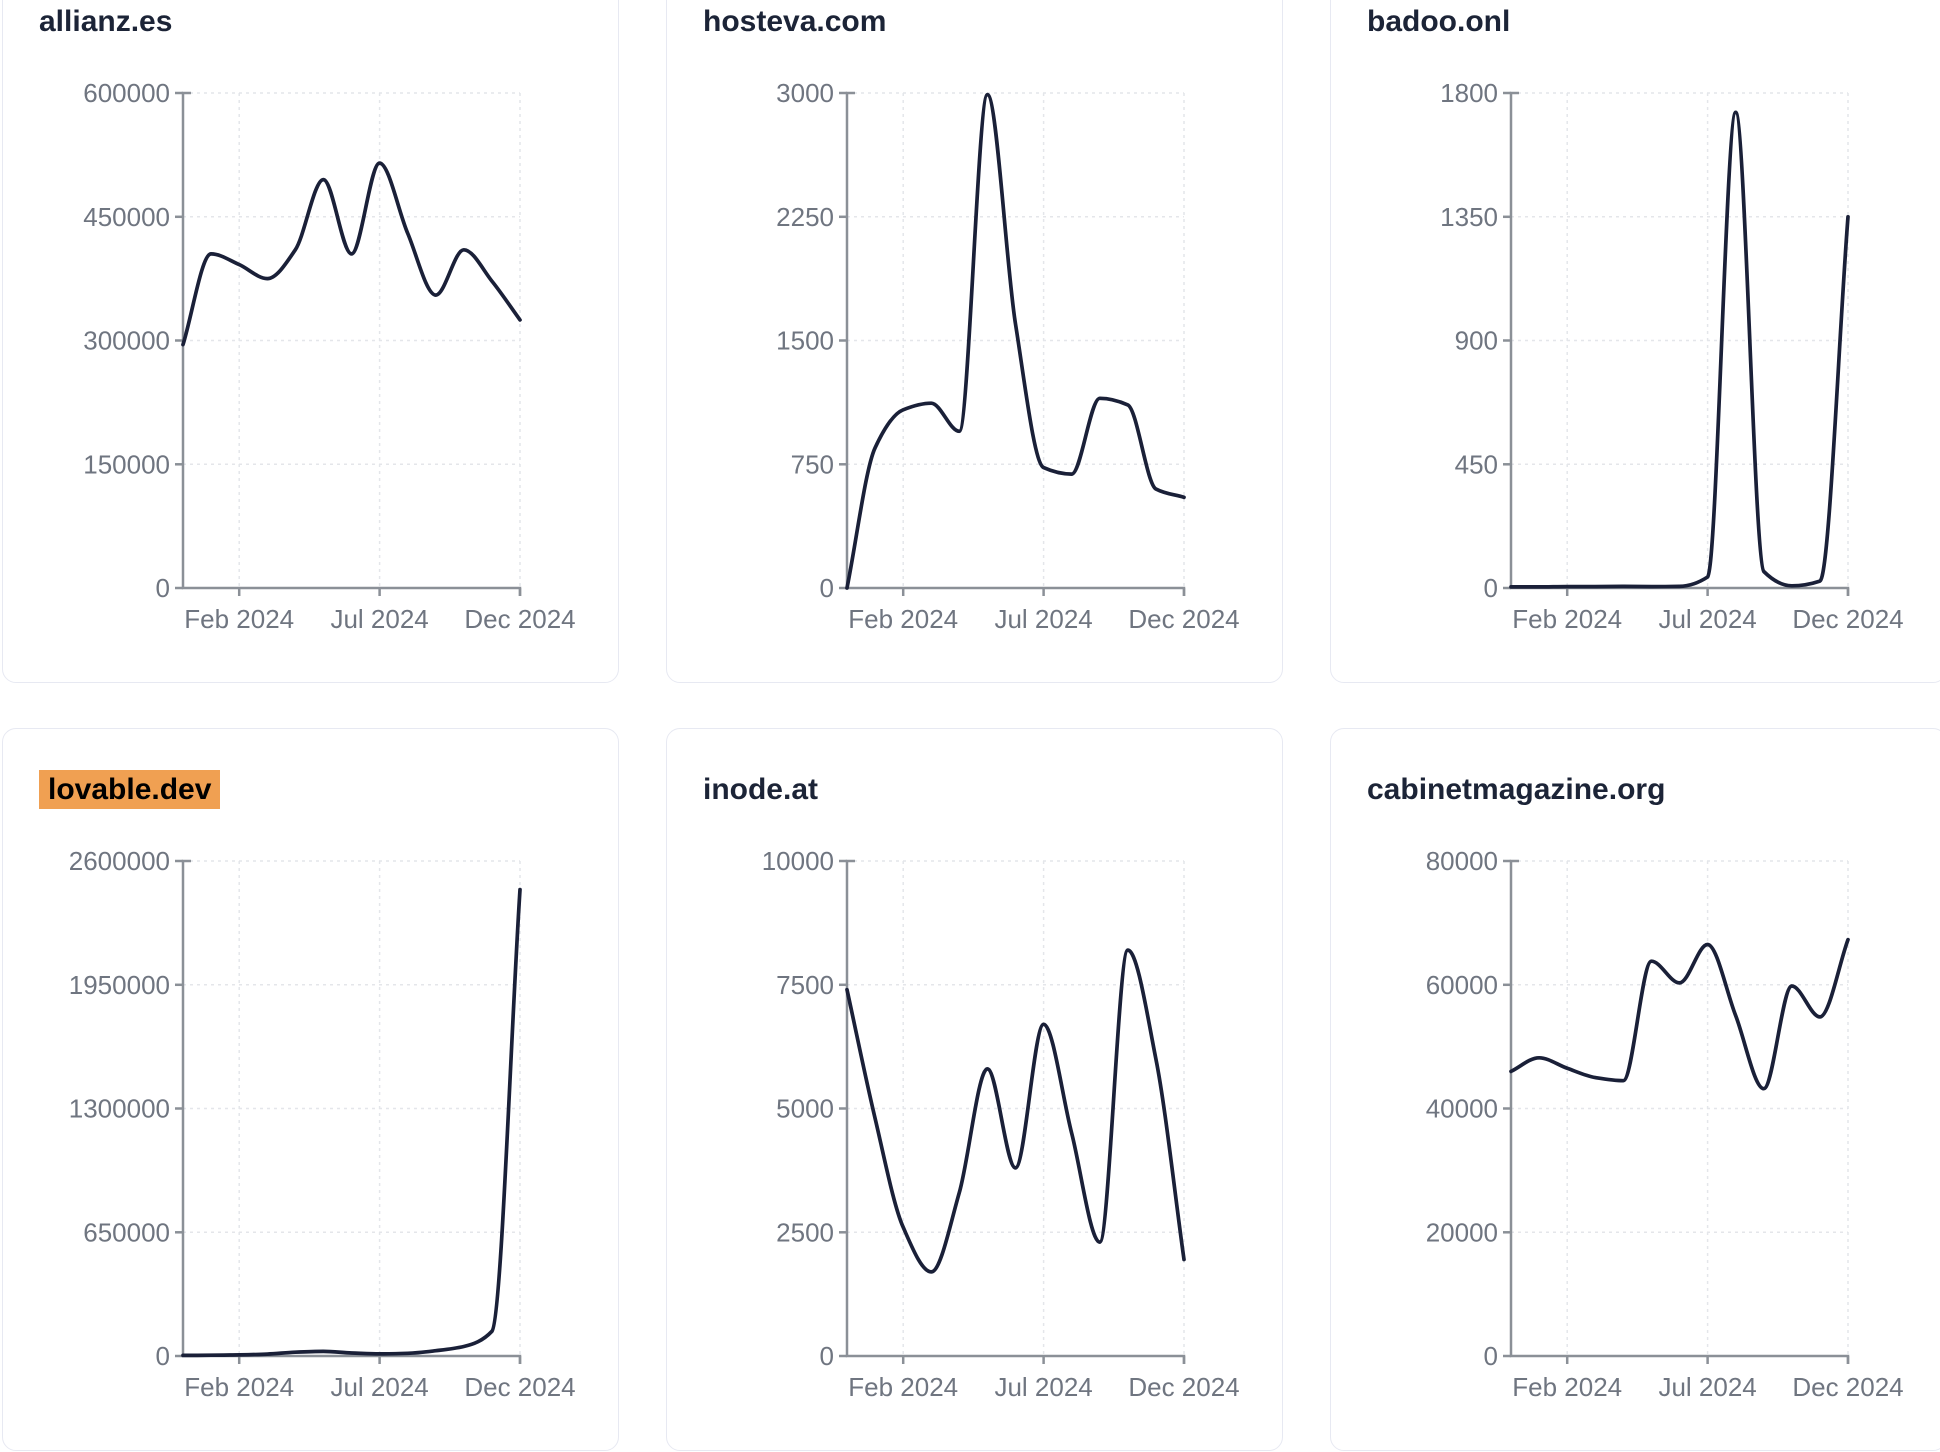  Describe the element at coordinates (805, 985) in the screenshot. I see `y-tick-label: 7500` at that location.